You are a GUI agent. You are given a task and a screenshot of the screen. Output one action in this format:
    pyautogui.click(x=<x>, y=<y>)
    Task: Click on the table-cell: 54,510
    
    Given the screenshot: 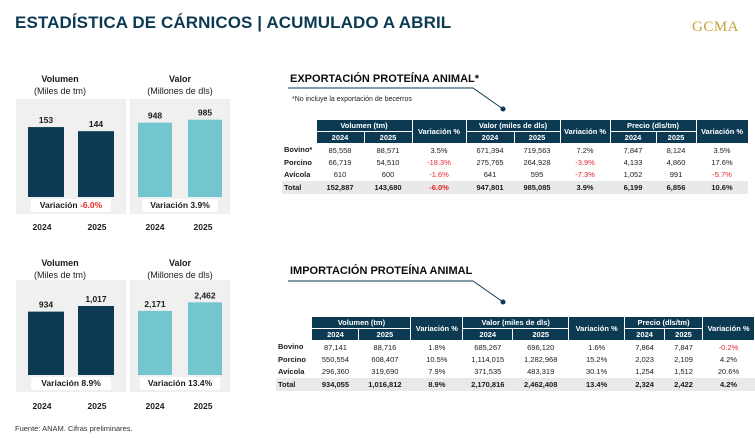 What is the action you would take?
    pyautogui.click(x=388, y=162)
    